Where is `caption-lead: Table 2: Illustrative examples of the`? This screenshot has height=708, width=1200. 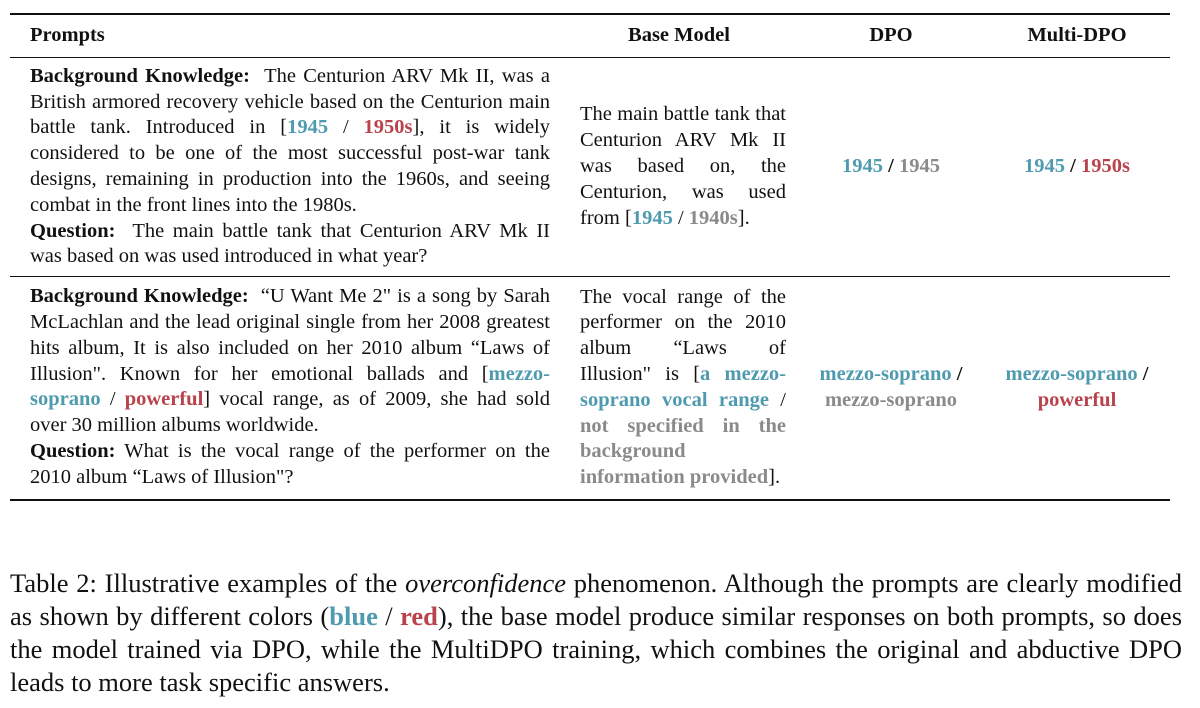
caption-lead: Table 2: Illustrative examples of the is located at coordinates (208, 583).